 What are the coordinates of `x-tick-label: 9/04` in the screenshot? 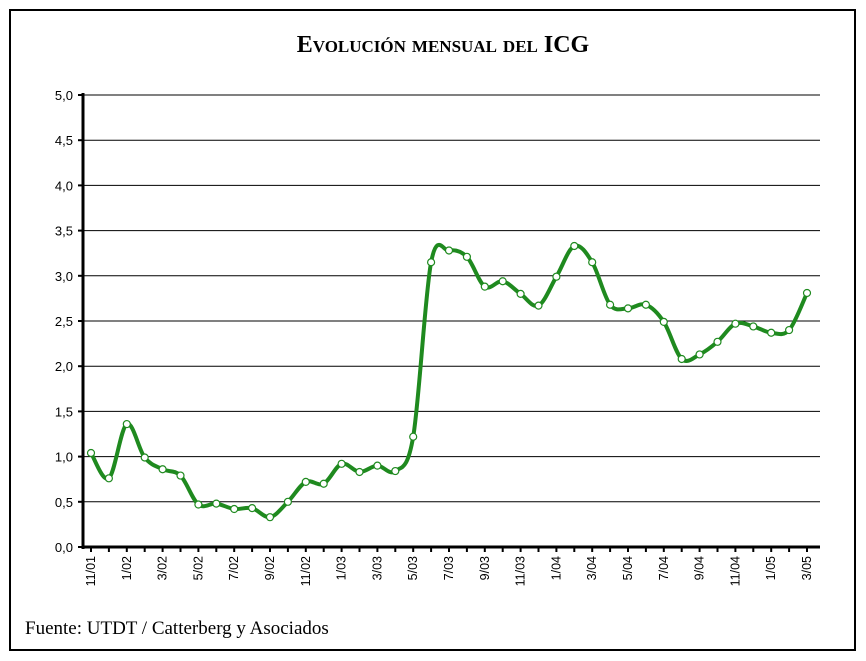 It's located at (700, 568).